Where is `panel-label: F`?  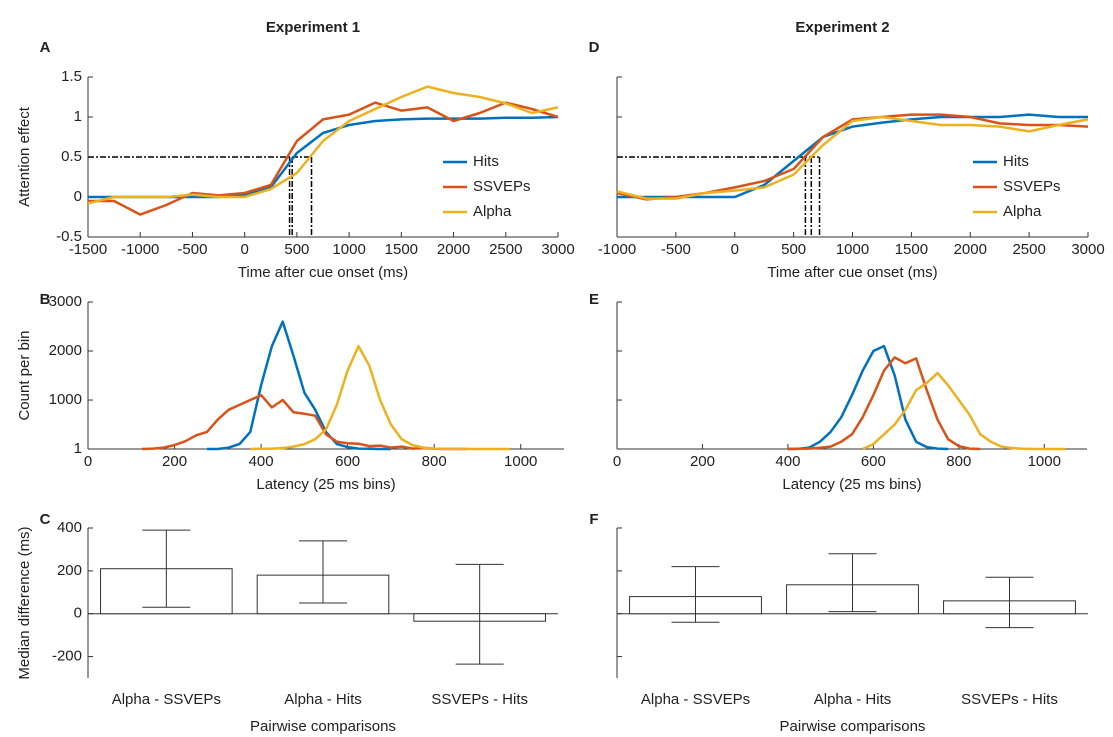 panel-label: F is located at coordinates (593, 519).